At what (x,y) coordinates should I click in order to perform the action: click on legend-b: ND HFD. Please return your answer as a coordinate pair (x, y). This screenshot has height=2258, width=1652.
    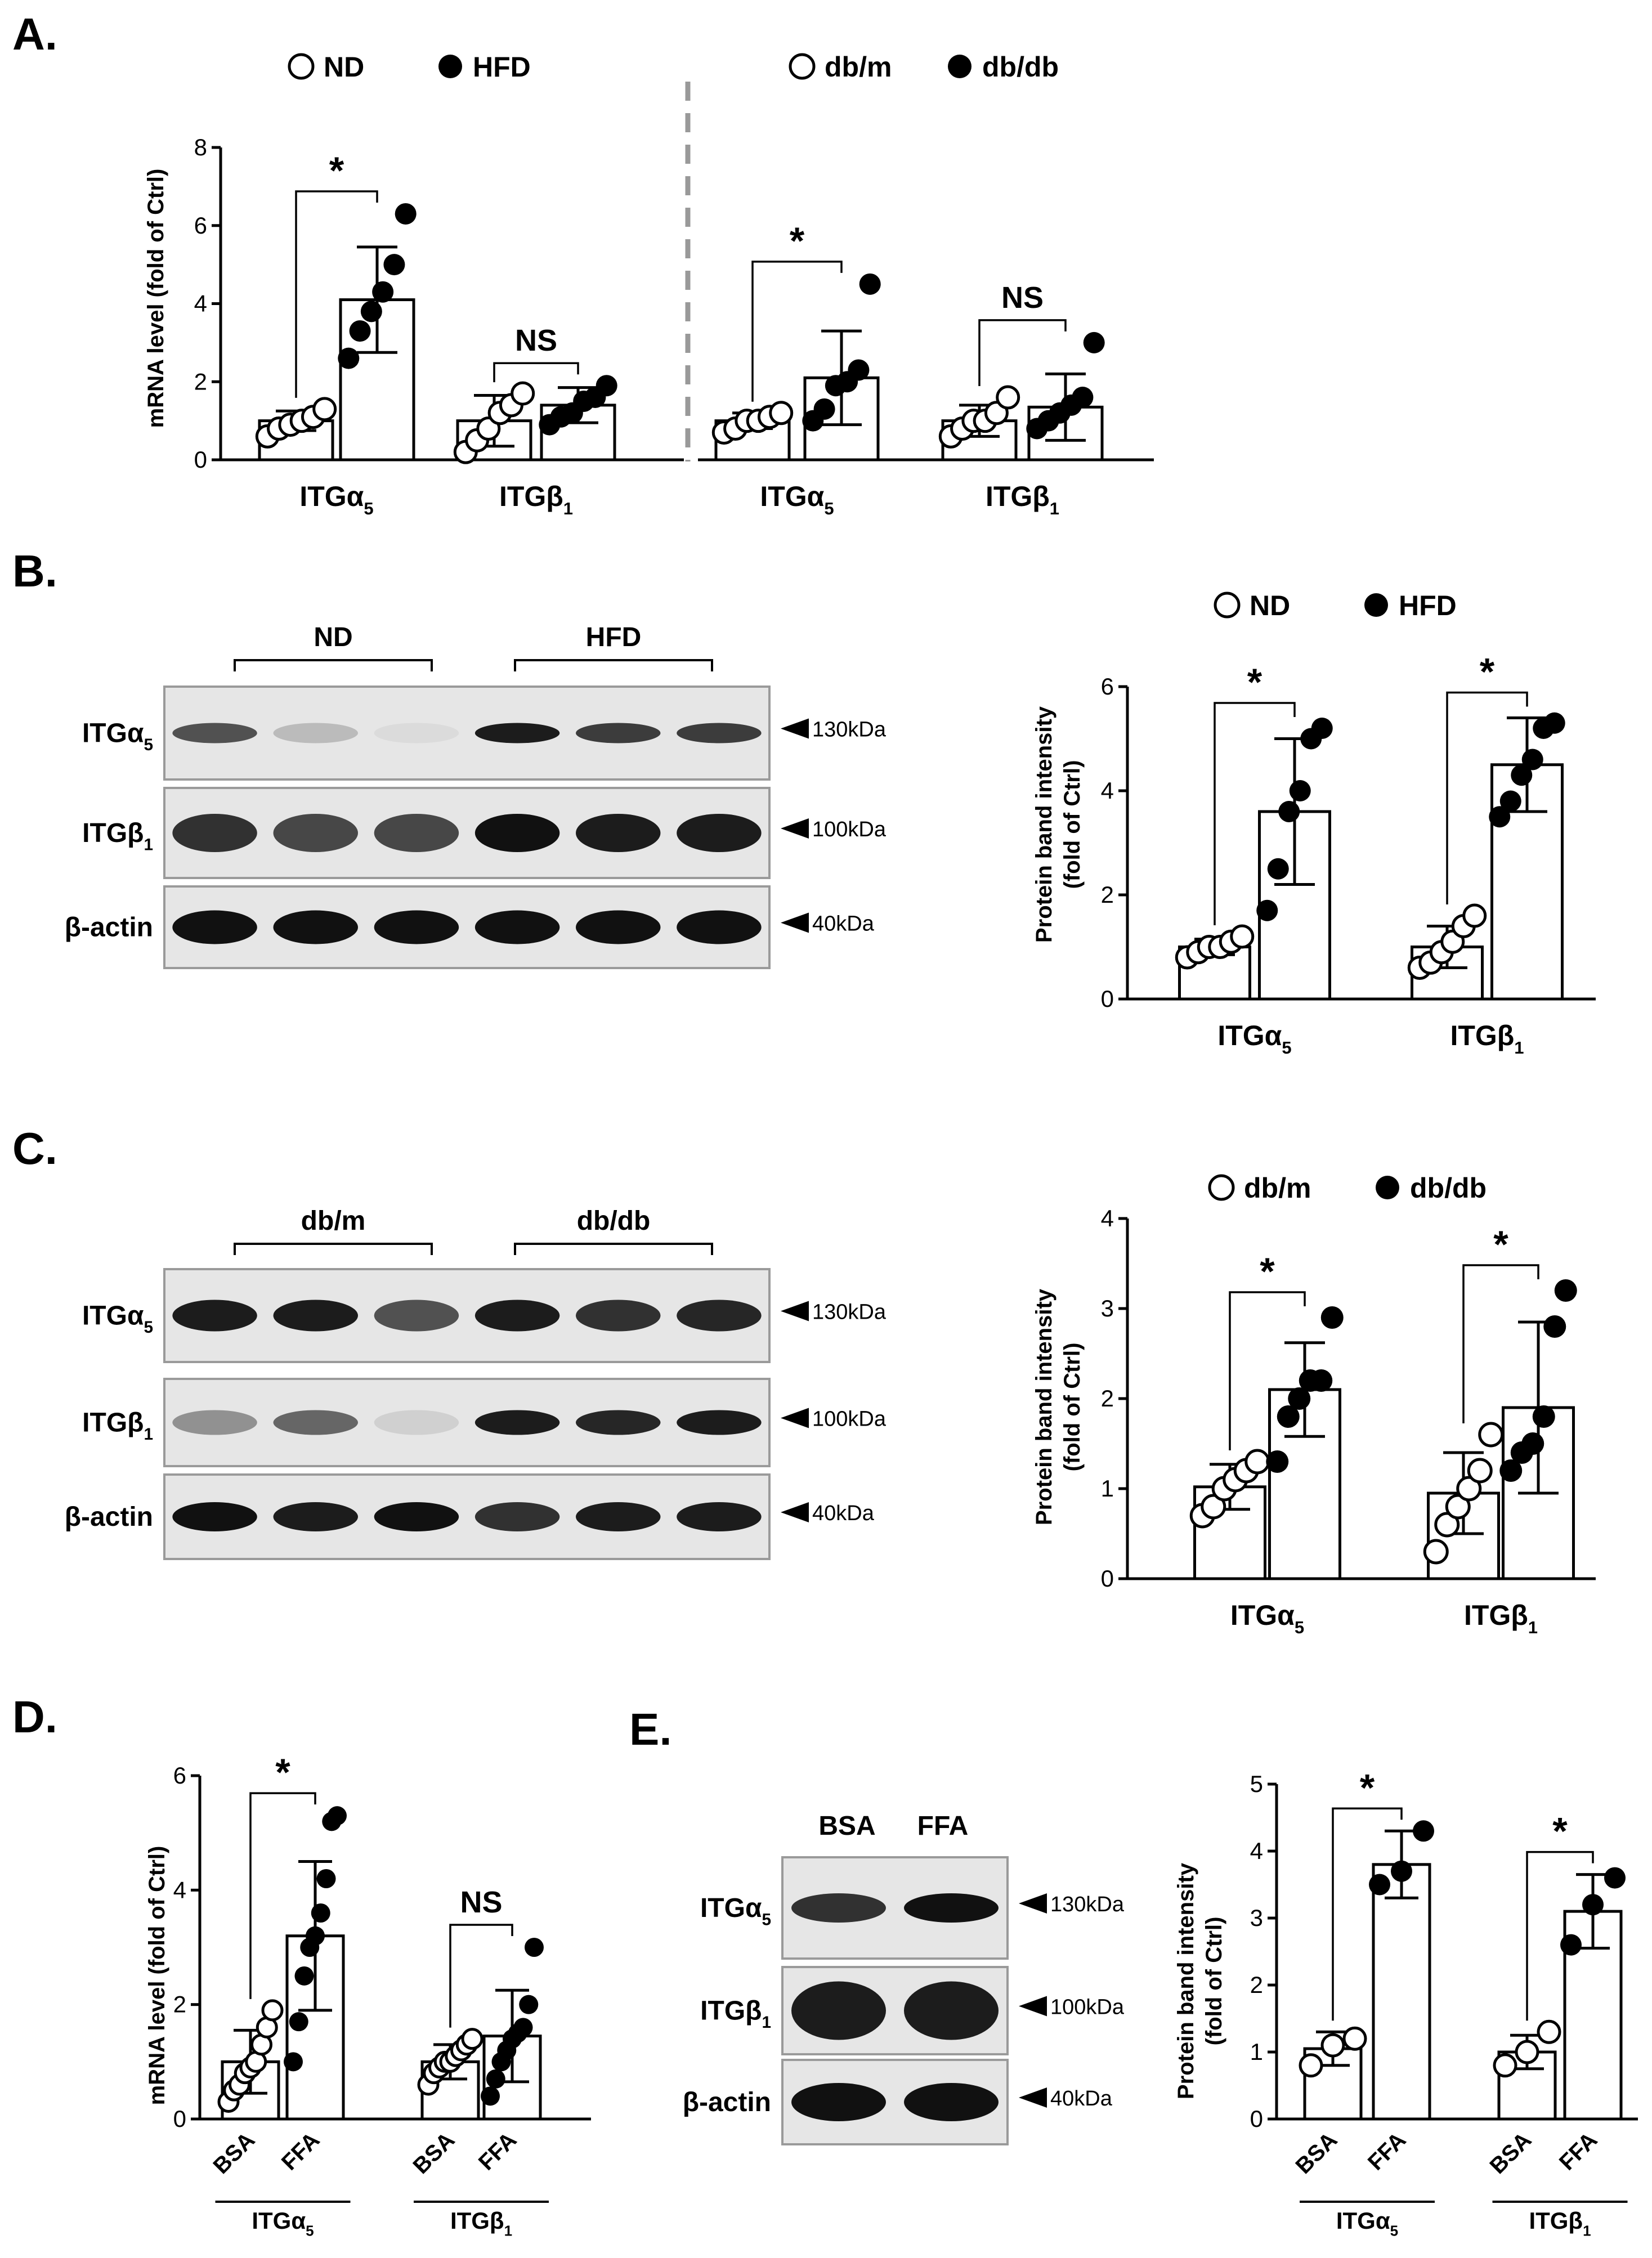
    Looking at the image, I should click on (1335, 605).